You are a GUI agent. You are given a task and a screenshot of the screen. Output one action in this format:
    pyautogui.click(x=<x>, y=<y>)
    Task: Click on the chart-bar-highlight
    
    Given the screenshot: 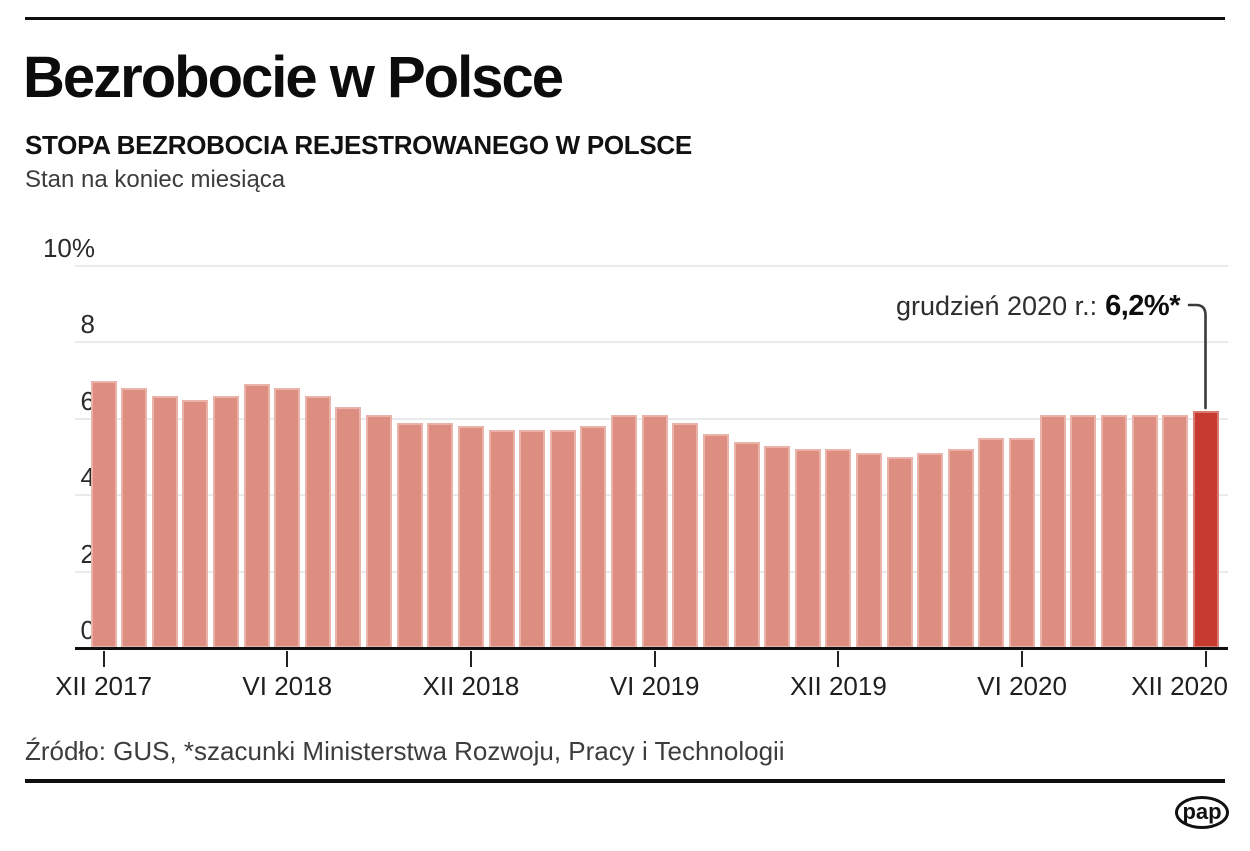 What is the action you would take?
    pyautogui.click(x=1205, y=529)
    